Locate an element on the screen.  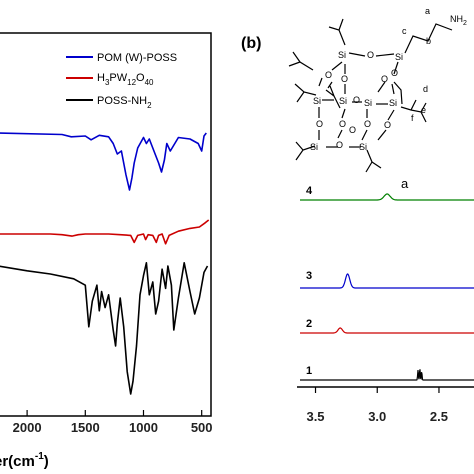
panel-a-x-axis-label: er(cm-1) is located at coordinates (24, 460).